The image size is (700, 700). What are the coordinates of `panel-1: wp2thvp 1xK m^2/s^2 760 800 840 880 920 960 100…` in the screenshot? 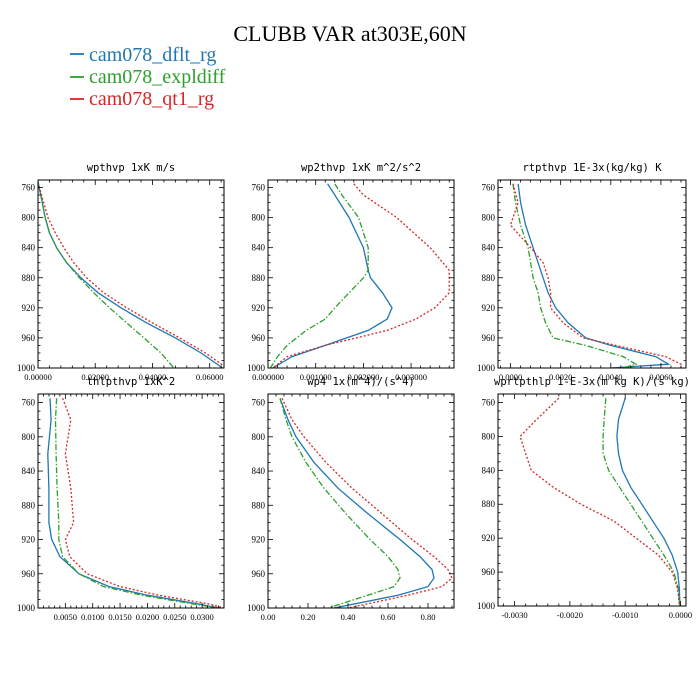 It's located at (351, 272).